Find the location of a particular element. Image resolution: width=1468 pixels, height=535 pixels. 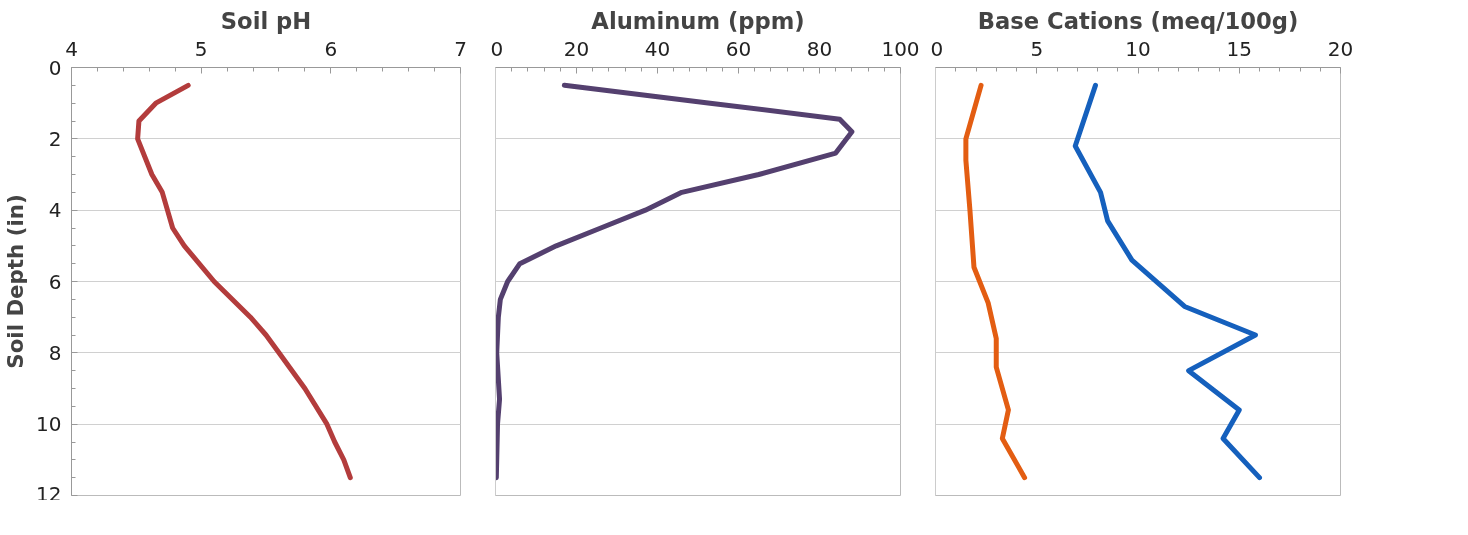

chart-title: Aluminum (ppm) is located at coordinates (698, 20).